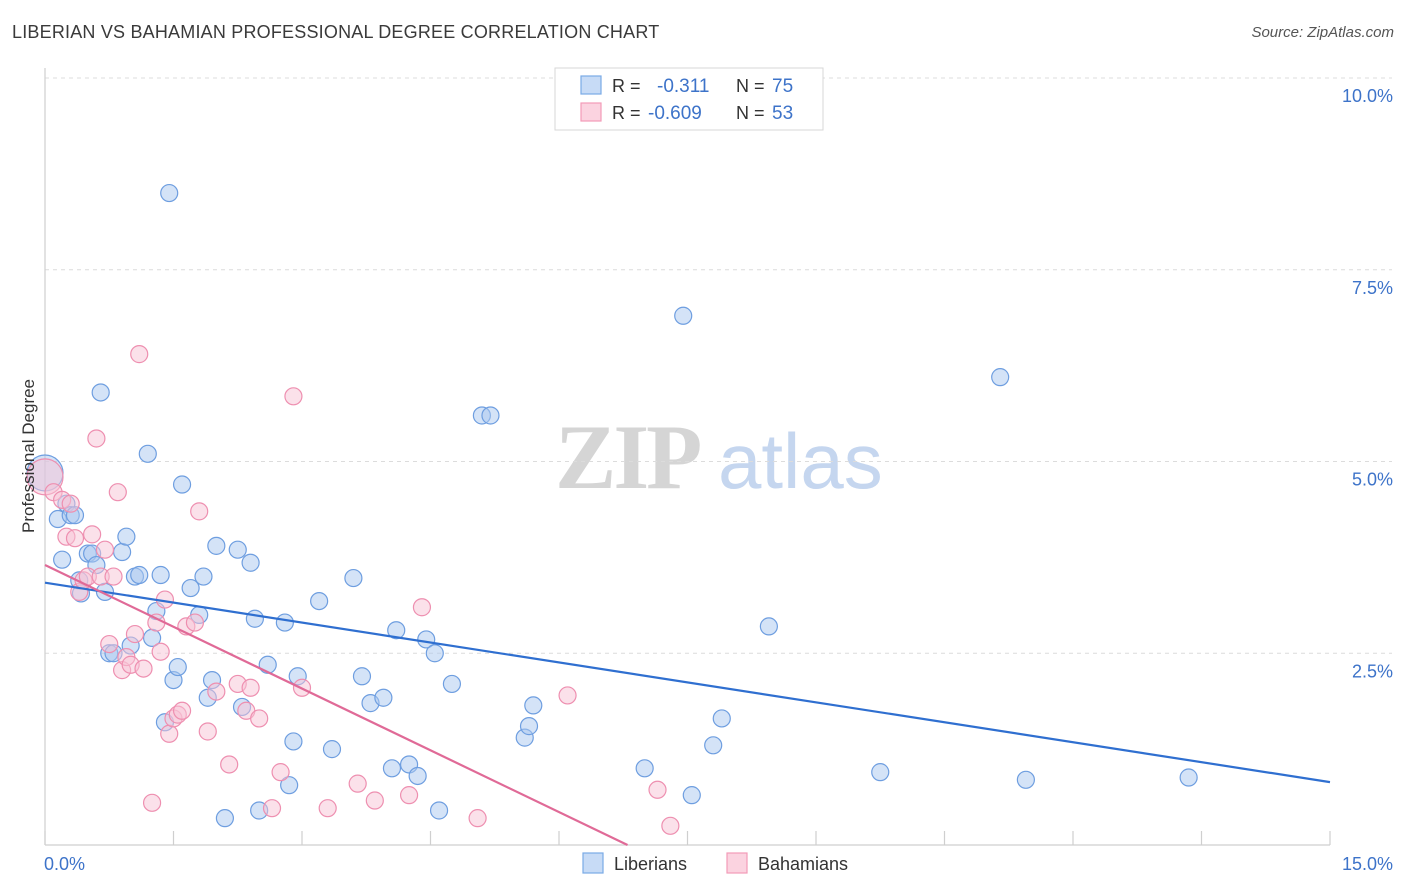  What do you see at coordinates (1372, 288) in the screenshot?
I see `y-tick-label-2: 7.5%` at bounding box center [1372, 288].